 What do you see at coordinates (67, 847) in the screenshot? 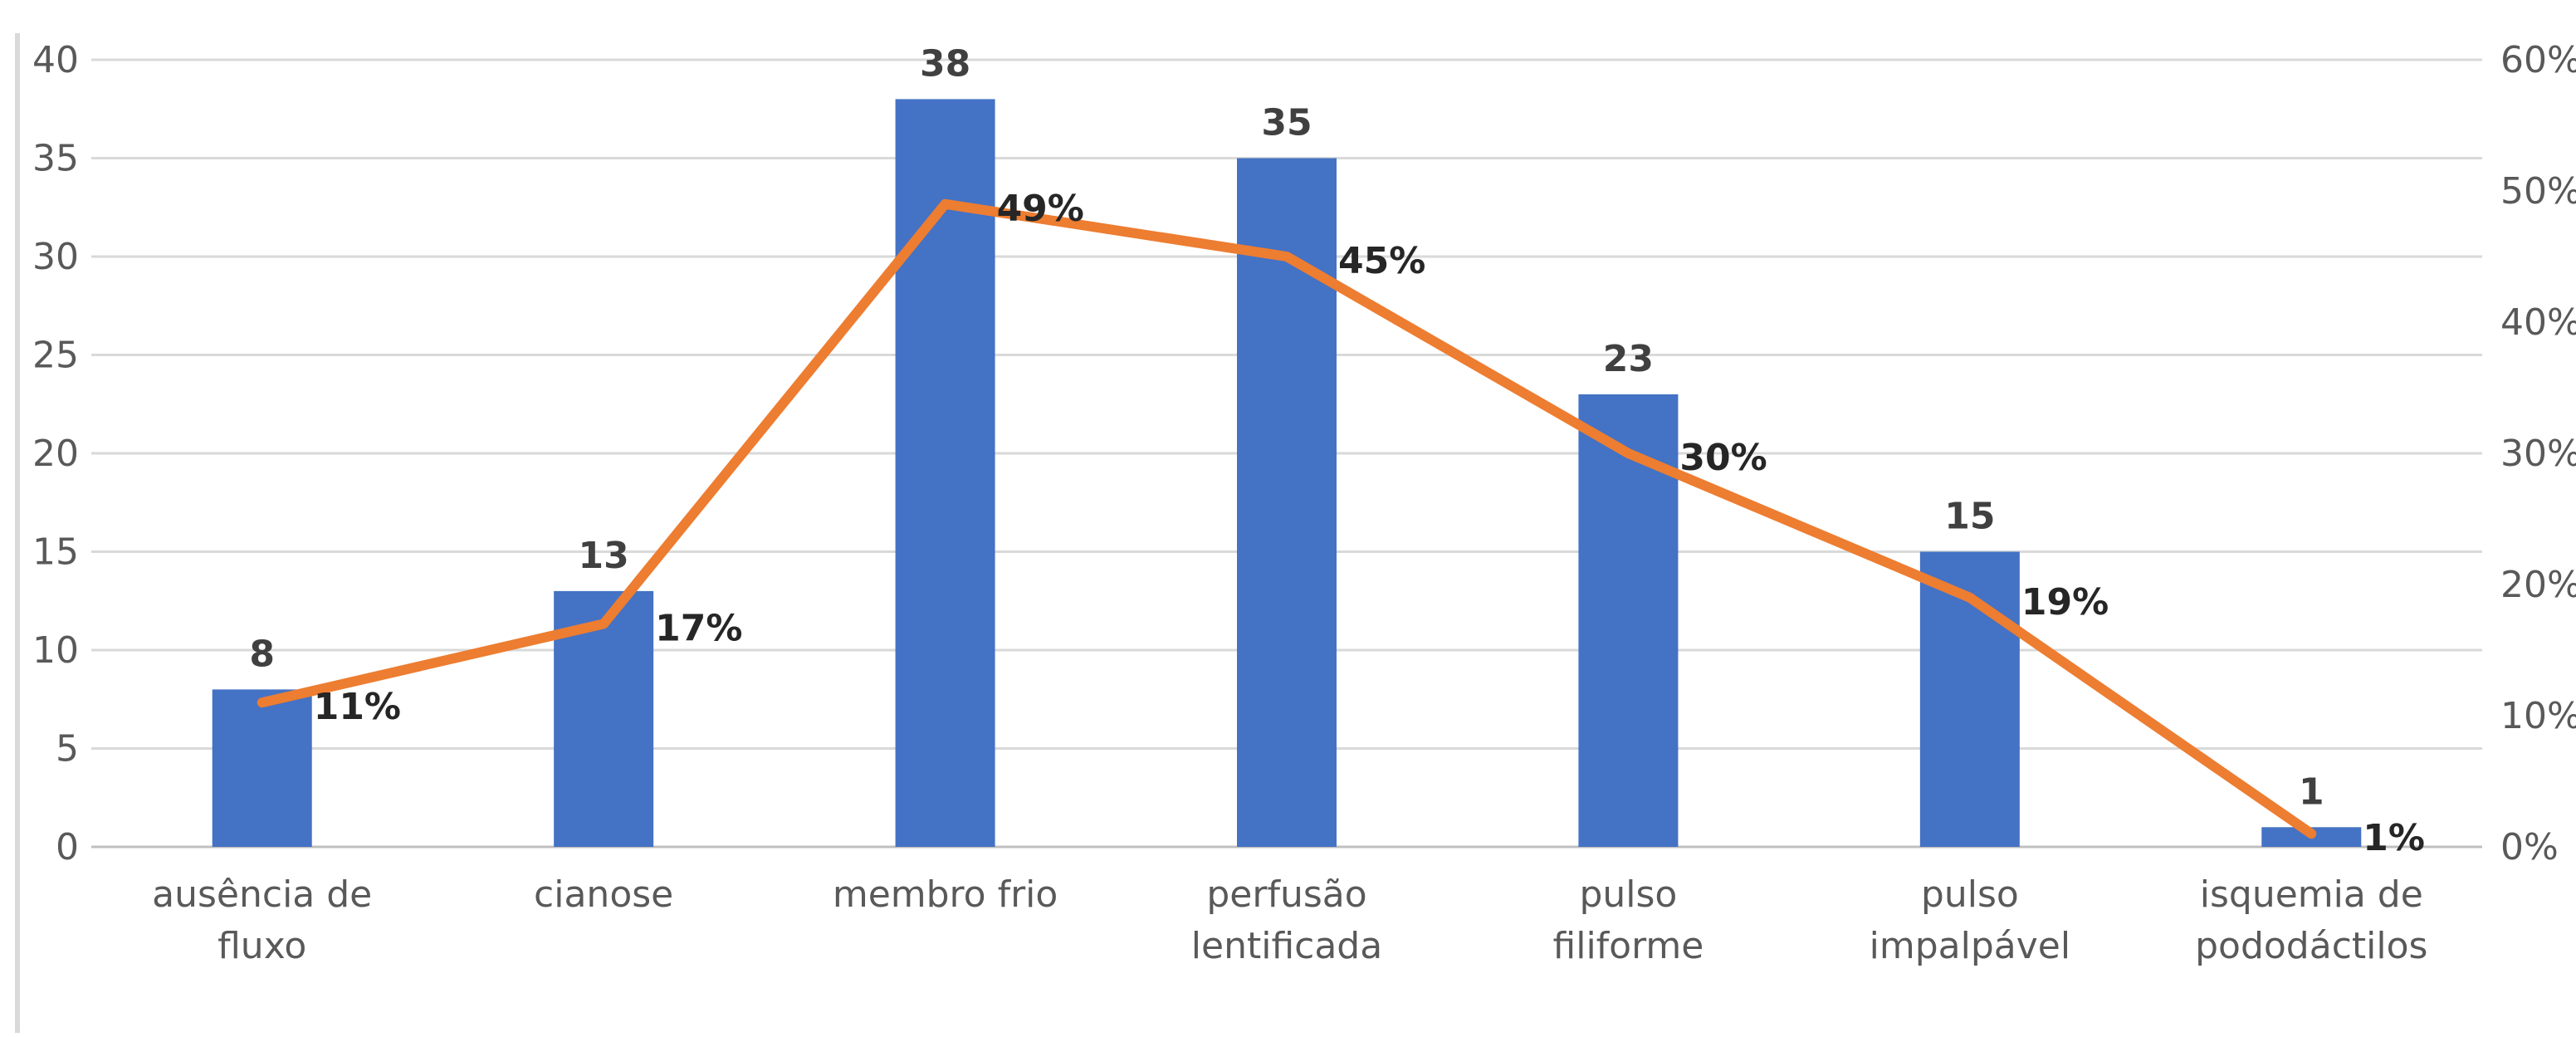
I see `left-axis-tick-label: 0` at bounding box center [67, 847].